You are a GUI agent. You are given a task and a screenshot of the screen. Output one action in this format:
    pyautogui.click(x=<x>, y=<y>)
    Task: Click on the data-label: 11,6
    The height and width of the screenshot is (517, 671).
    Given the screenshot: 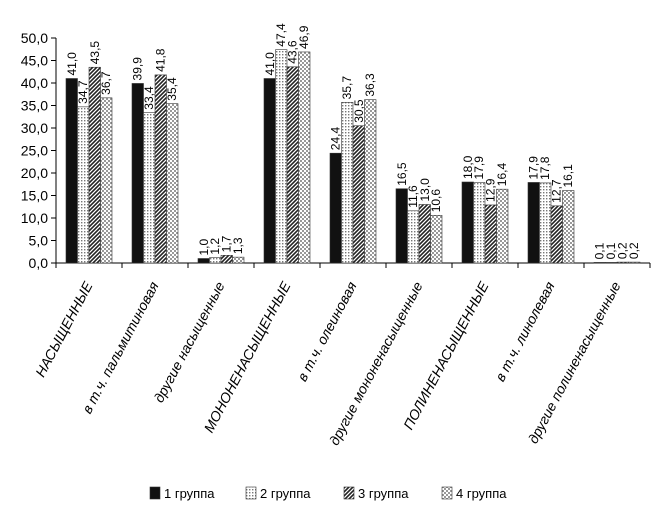 What is the action you would take?
    pyautogui.click(x=413, y=196)
    